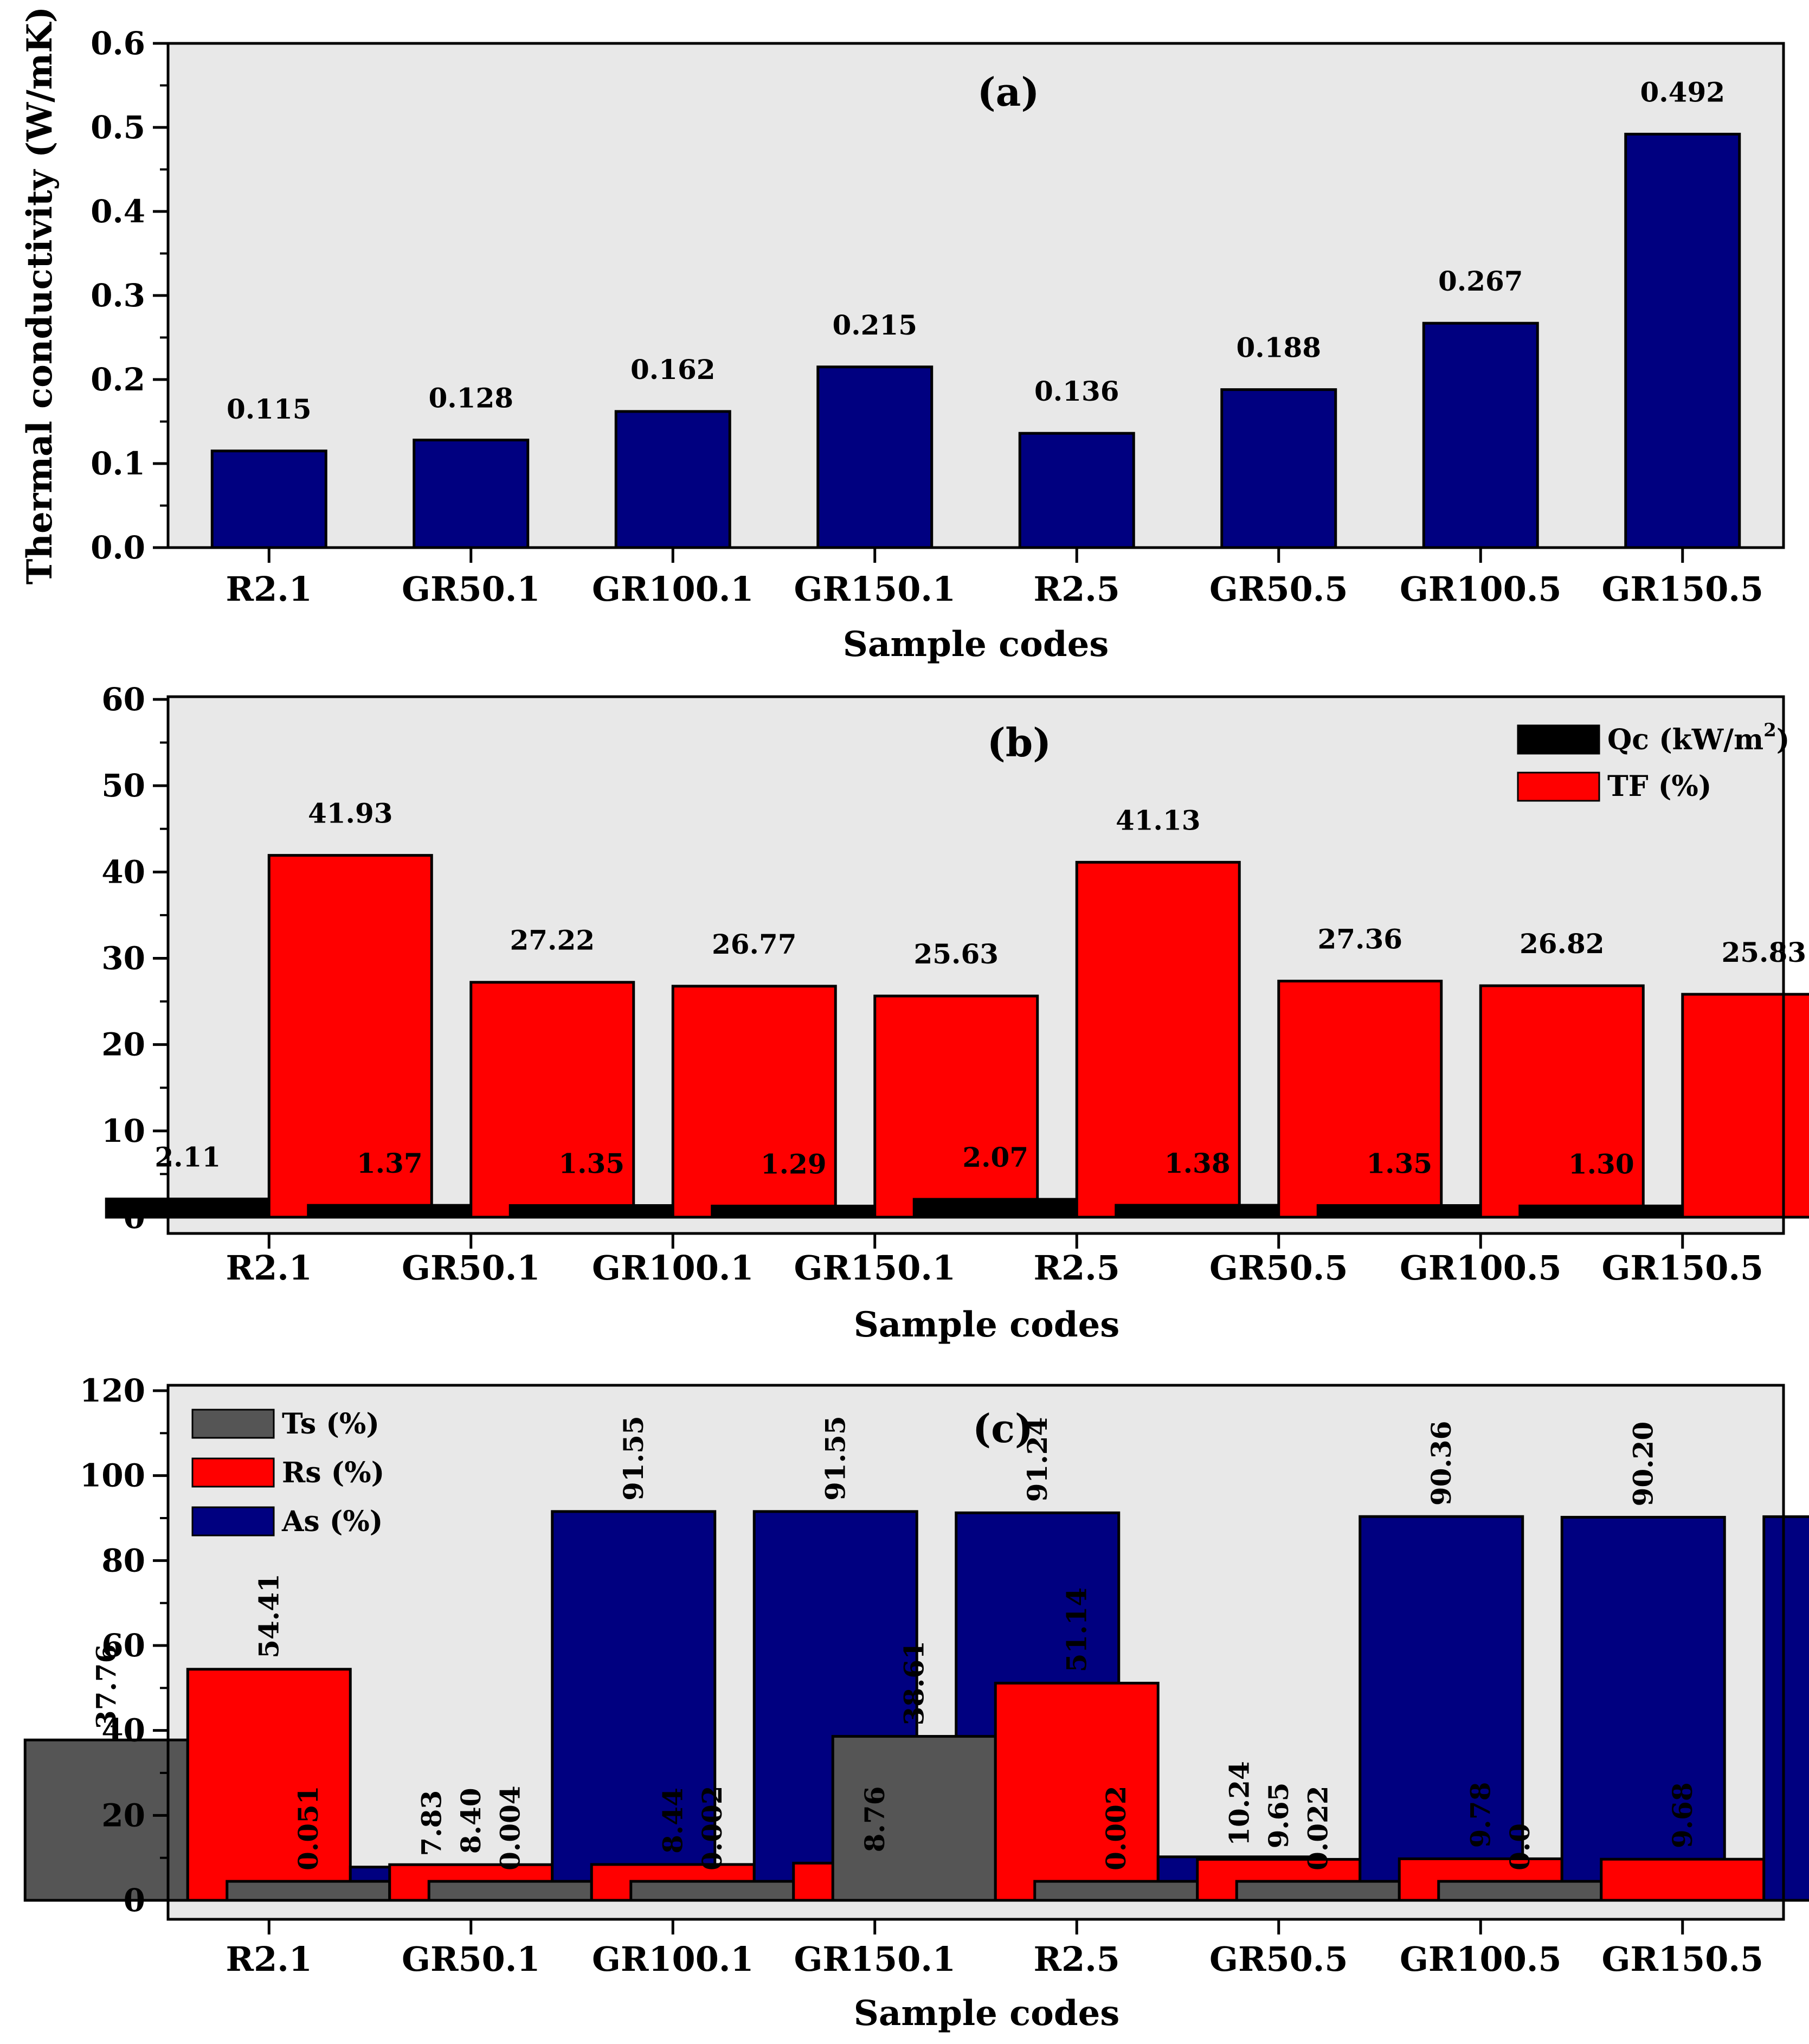 Image resolution: width=1809 pixels, height=2044 pixels. I want to click on panel-a-data-label: 0.136, so click(1076, 391).